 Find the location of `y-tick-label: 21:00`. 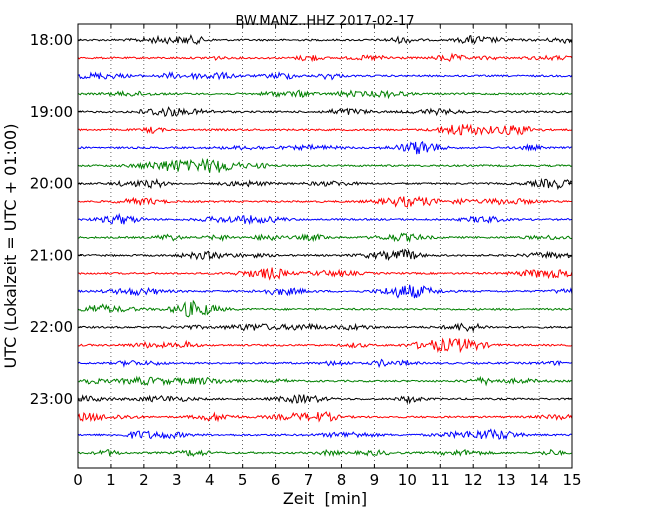

y-tick-label: 21:00 is located at coordinates (51, 255).